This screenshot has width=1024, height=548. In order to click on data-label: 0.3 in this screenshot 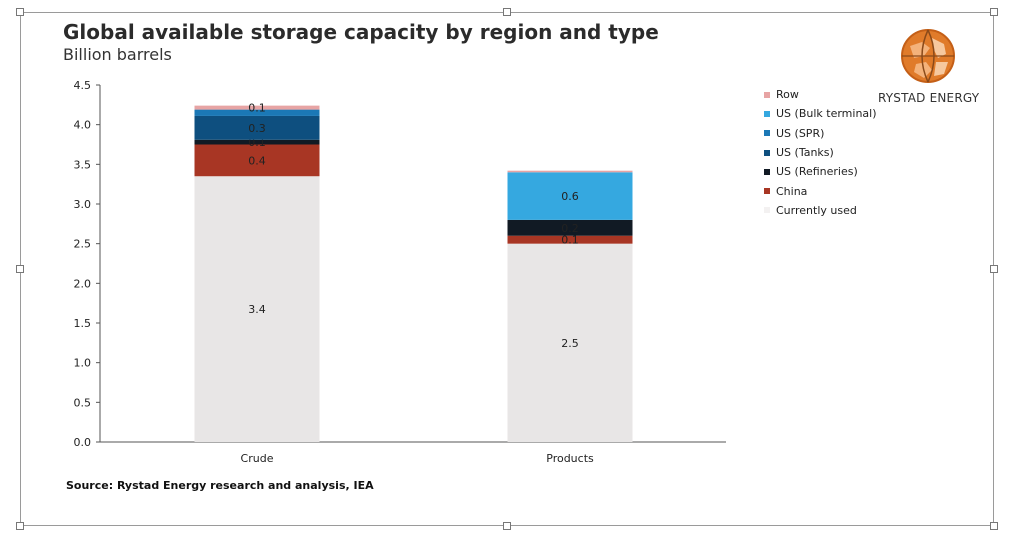, I will do `click(257, 128)`.